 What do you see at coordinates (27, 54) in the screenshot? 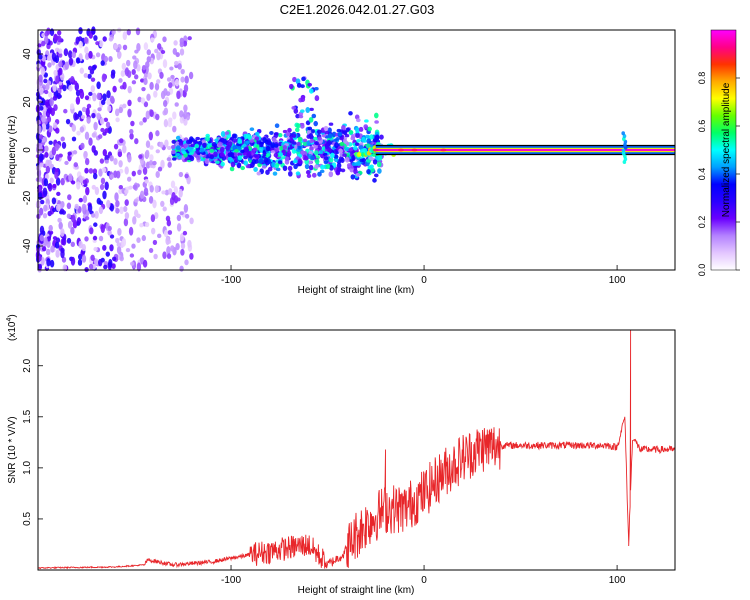
I see `spectrogram-y-tick-label: 40` at bounding box center [27, 54].